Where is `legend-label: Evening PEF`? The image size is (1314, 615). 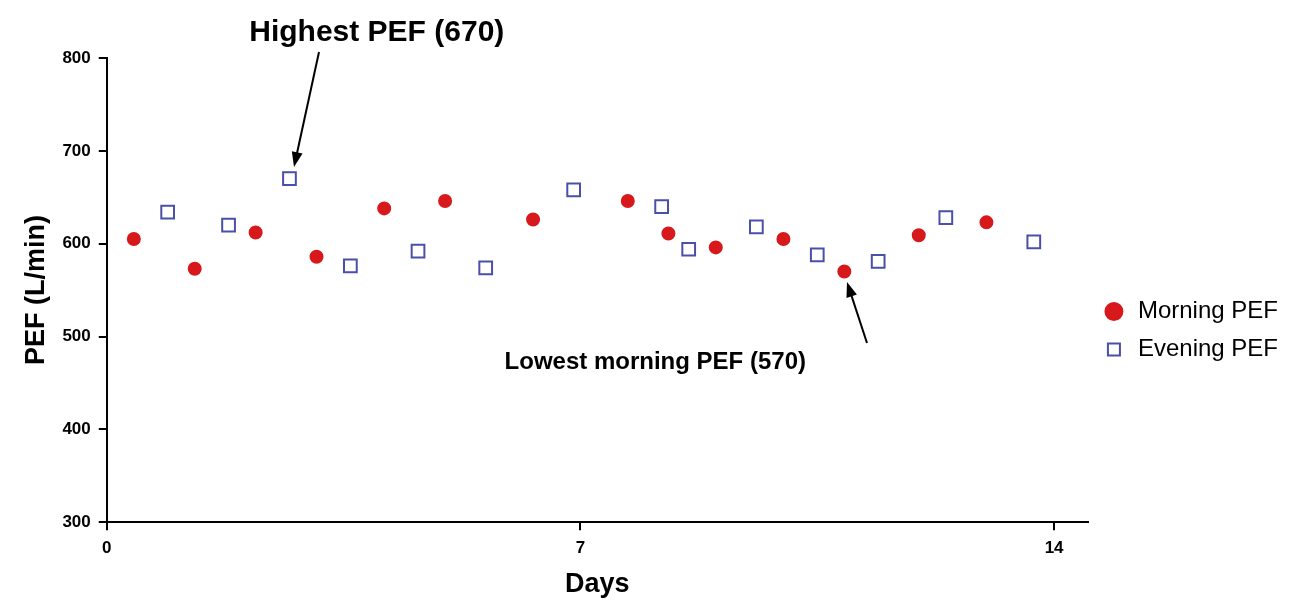
legend-label: Evening PEF is located at coordinates (1207, 348).